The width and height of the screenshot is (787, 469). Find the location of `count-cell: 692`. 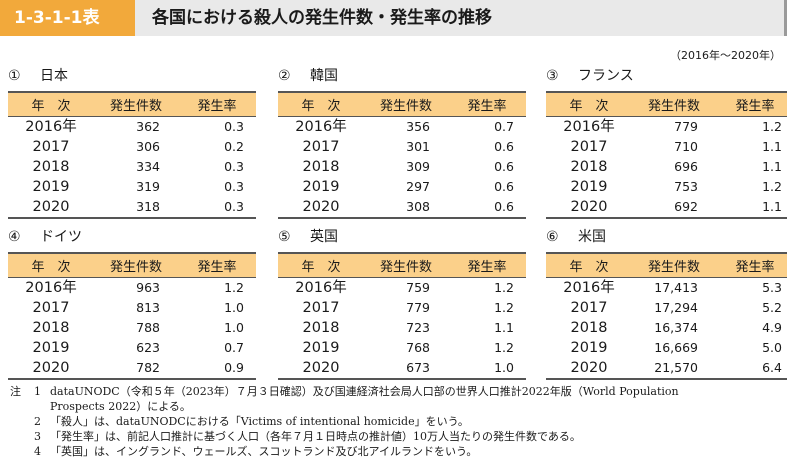

count-cell: 692 is located at coordinates (674, 207).